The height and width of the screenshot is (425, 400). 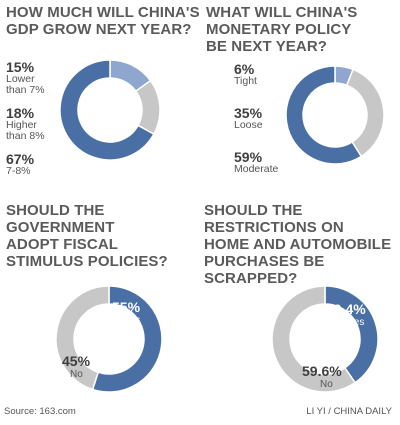 I want to click on chart-4-slice-2-value: 59.6%, so click(x=322, y=371).